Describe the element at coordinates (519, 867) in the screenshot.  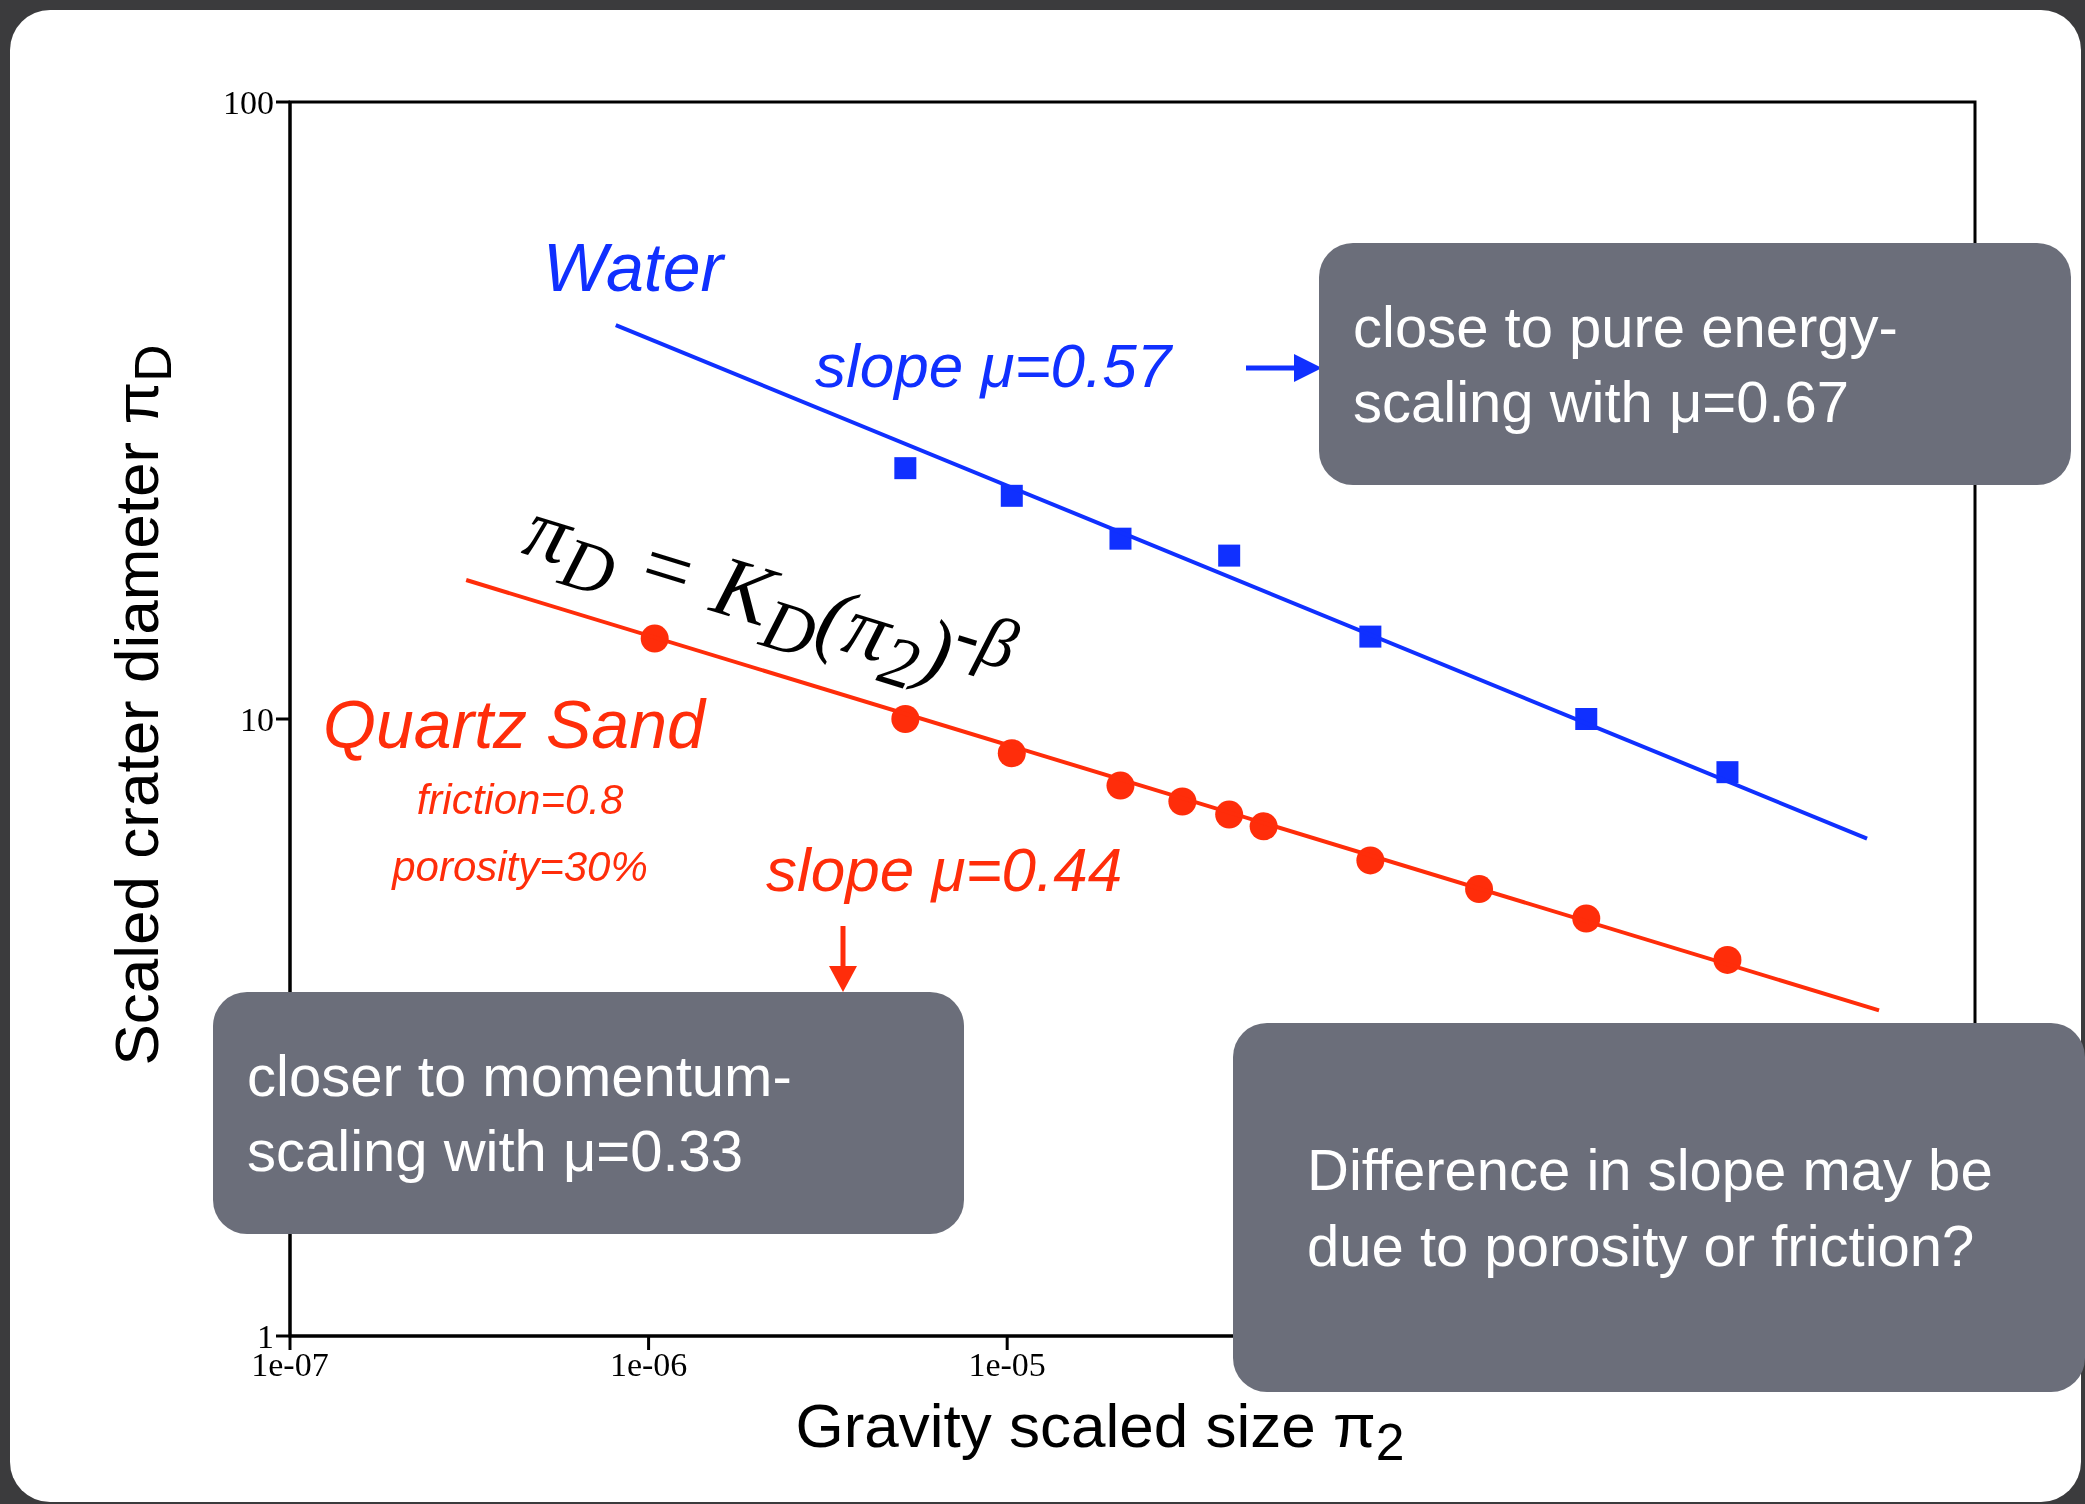
I see `annotation: porosity=30%` at that location.